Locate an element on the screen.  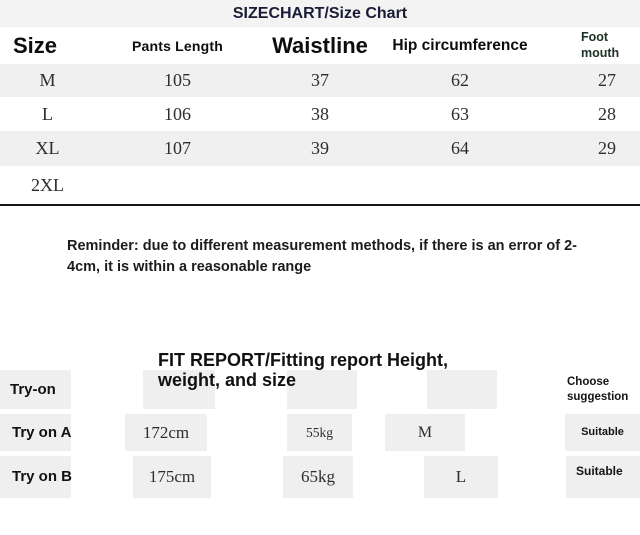
size-value: L is located at coordinates (461, 476).